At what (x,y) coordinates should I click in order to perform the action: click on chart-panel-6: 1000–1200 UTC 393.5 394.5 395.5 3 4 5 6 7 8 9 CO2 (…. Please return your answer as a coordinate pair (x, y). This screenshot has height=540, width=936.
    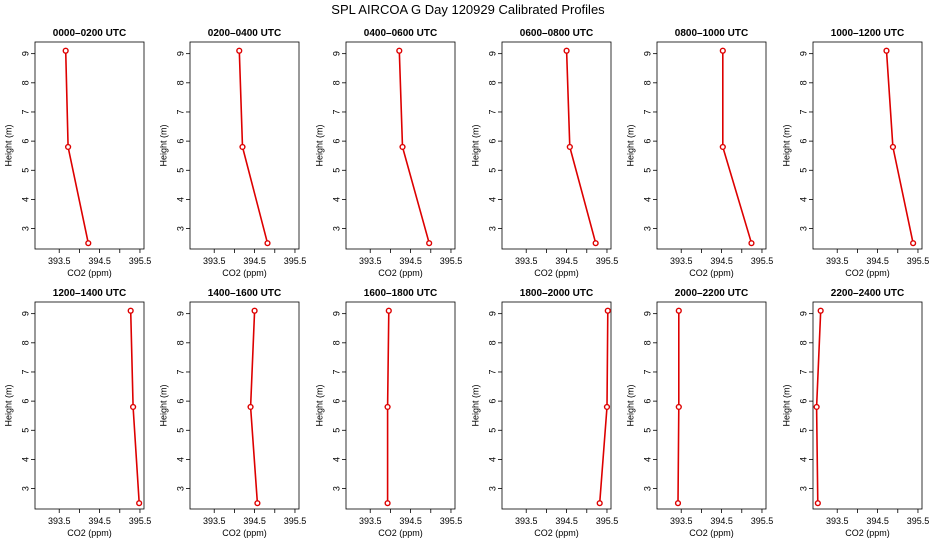
    Looking at the image, I should click on (855, 153).